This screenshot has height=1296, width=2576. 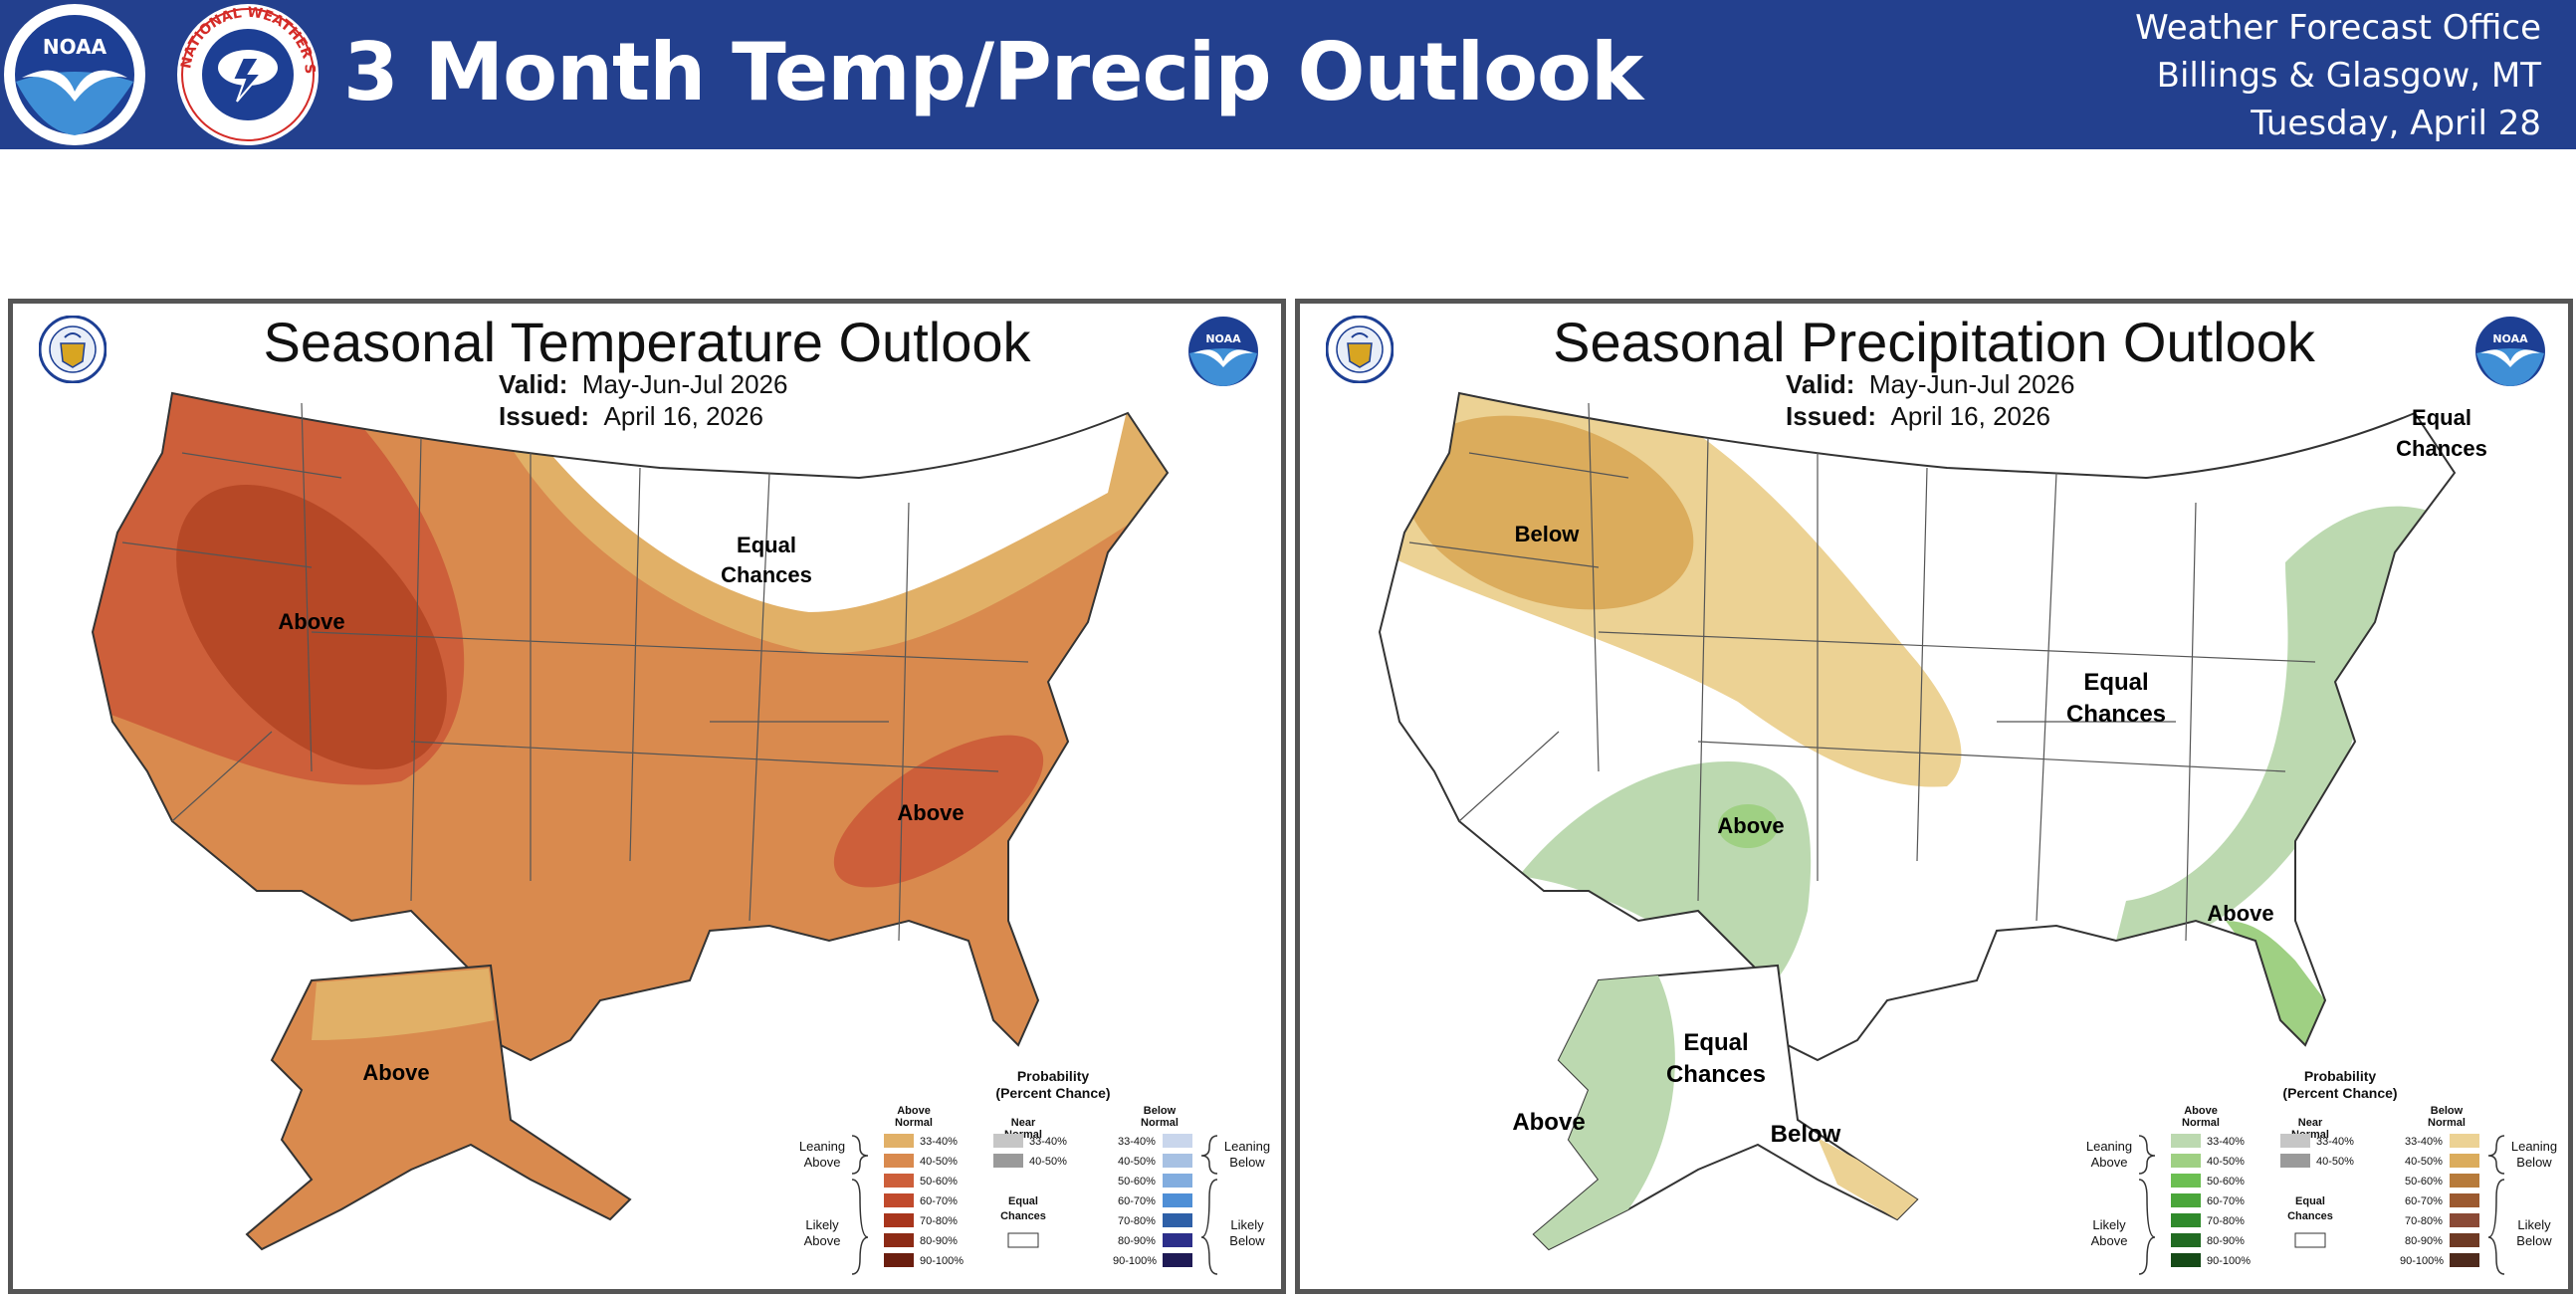 What do you see at coordinates (1930, 384) in the screenshot?
I see `precipitation-valid: Valid: May-Jun-Jul 2026` at bounding box center [1930, 384].